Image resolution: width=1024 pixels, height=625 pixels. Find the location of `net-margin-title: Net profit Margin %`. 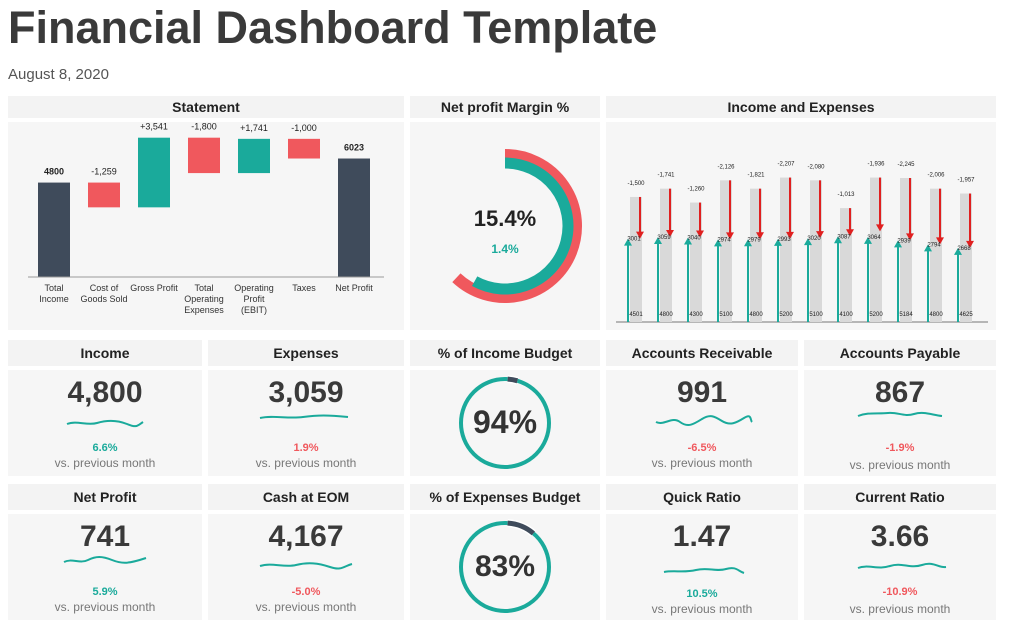

net-margin-title: Net profit Margin % is located at coordinates (505, 107).